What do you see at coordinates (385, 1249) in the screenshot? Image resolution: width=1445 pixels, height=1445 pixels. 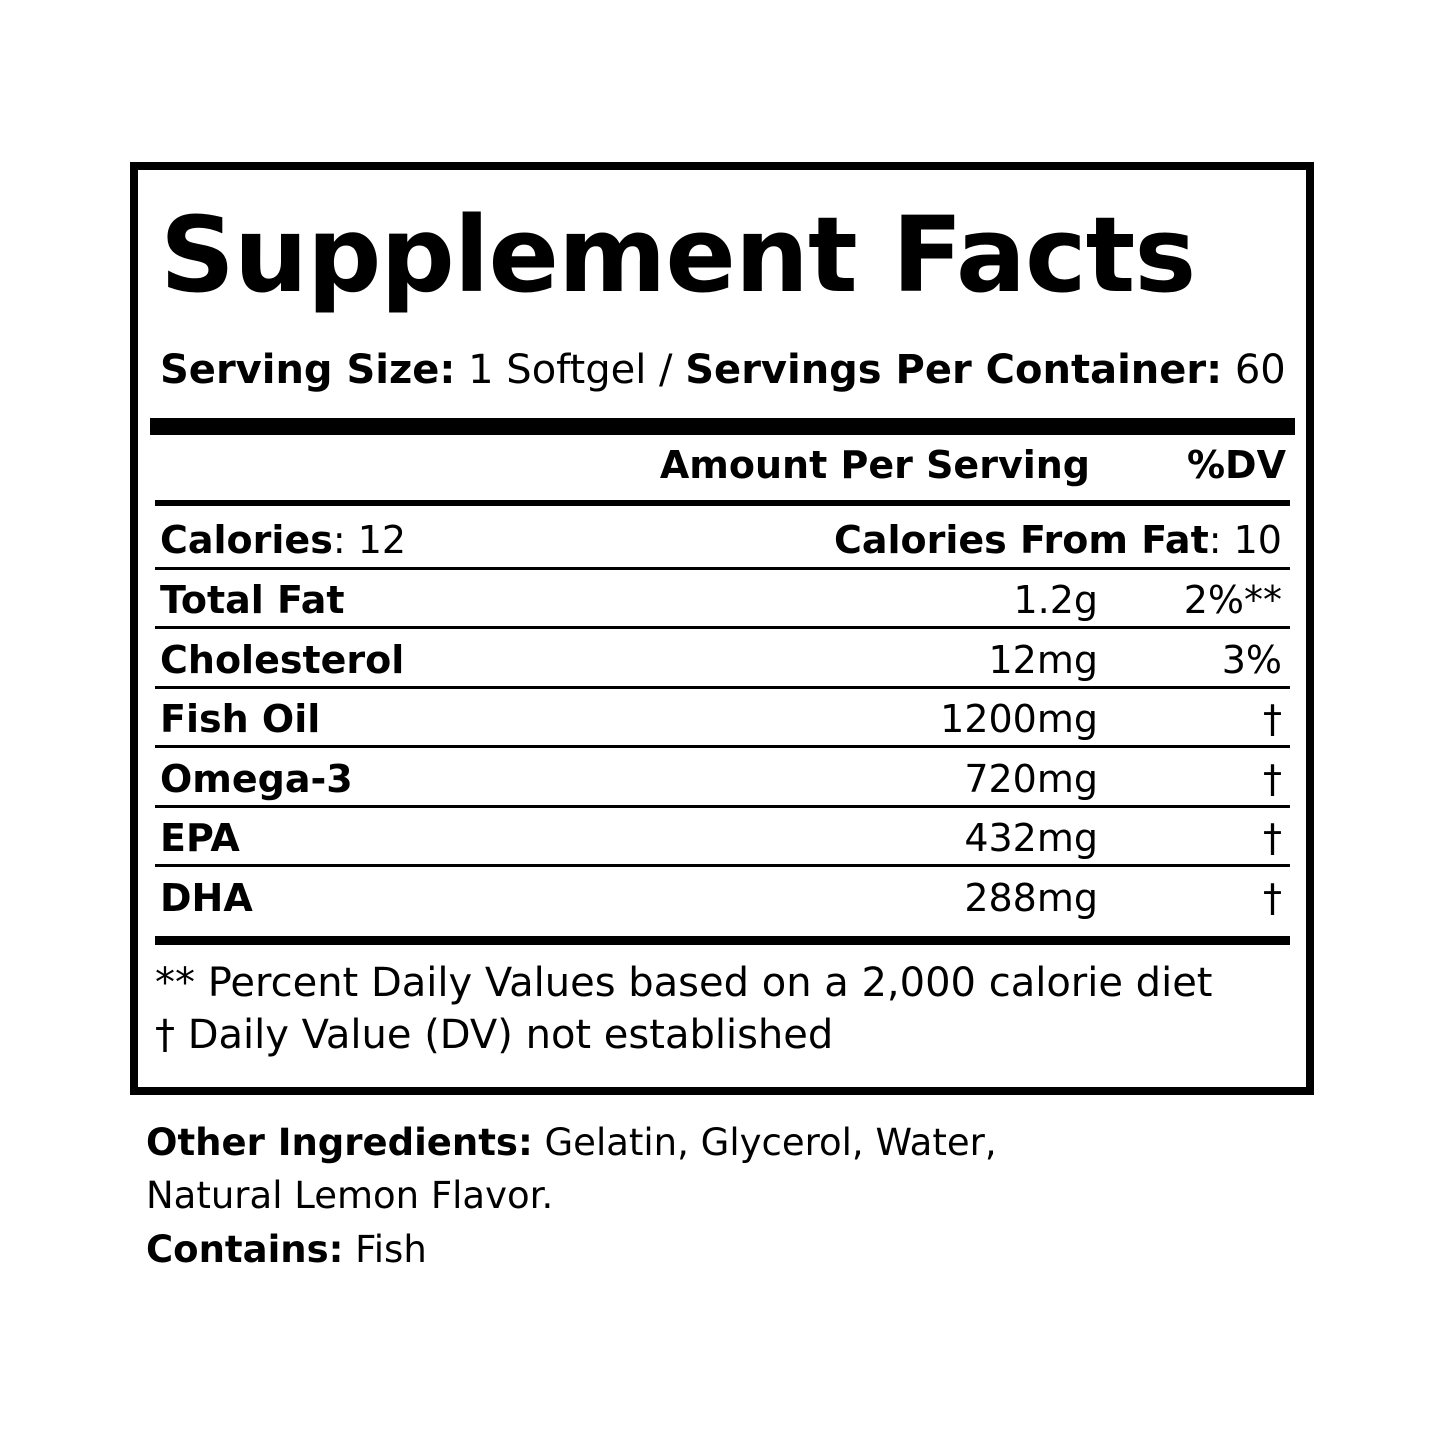 I see `contains-value: Fish` at bounding box center [385, 1249].